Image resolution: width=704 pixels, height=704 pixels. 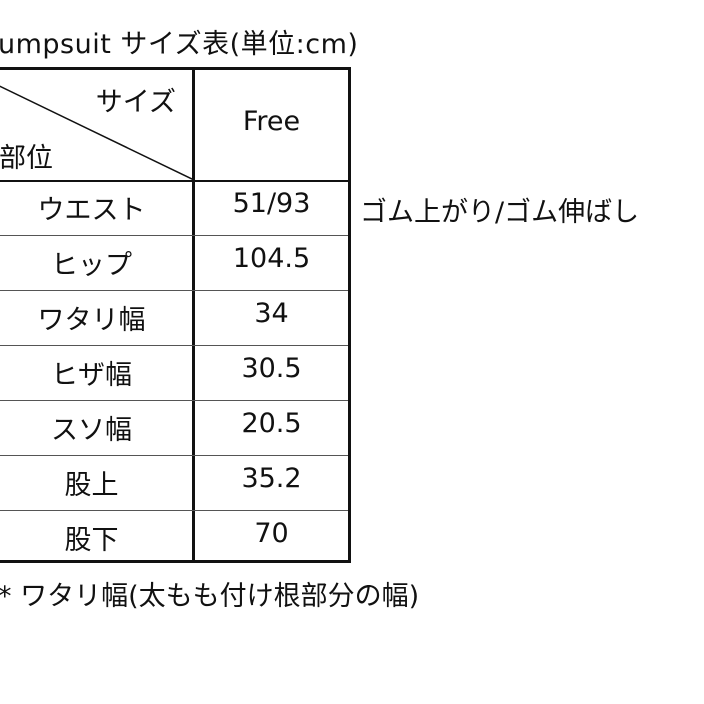 I want to click on waist-note: ゴム上がり/ゴム伸ばし, so click(x=500, y=212).